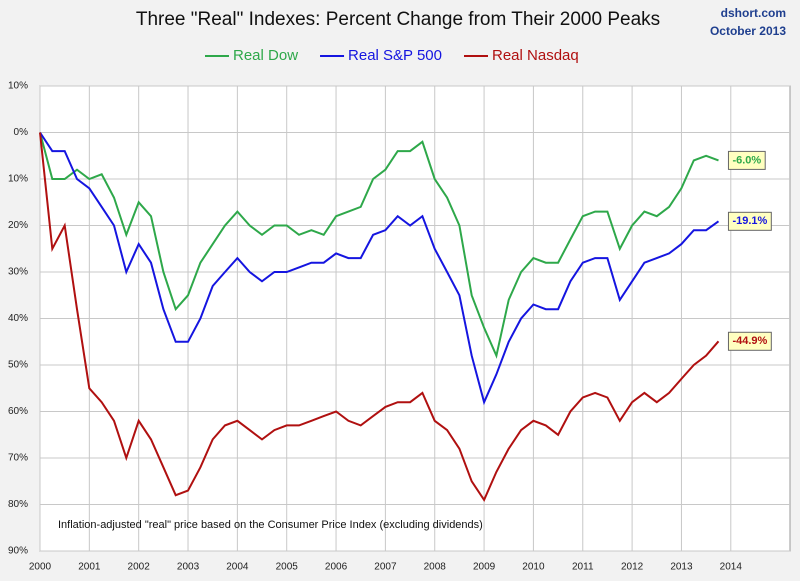 This screenshot has height=586, width=800. Describe the element at coordinates (139, 567) in the screenshot. I see `x-tick-label: 2002` at that location.